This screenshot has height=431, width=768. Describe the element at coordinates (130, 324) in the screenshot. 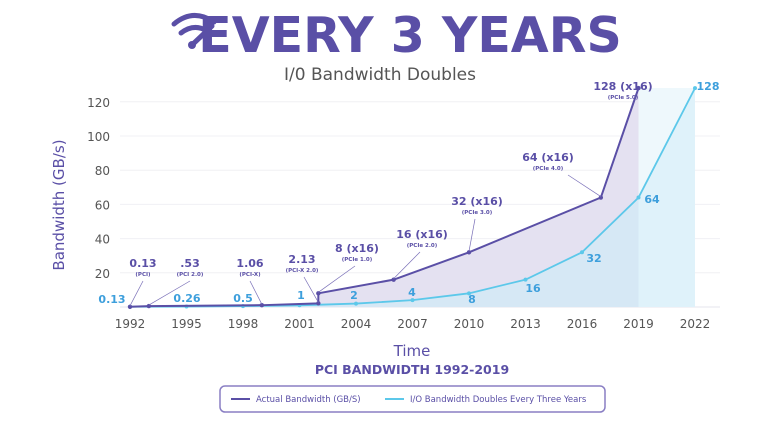

I see `x-tick-label: 1992` at that location.